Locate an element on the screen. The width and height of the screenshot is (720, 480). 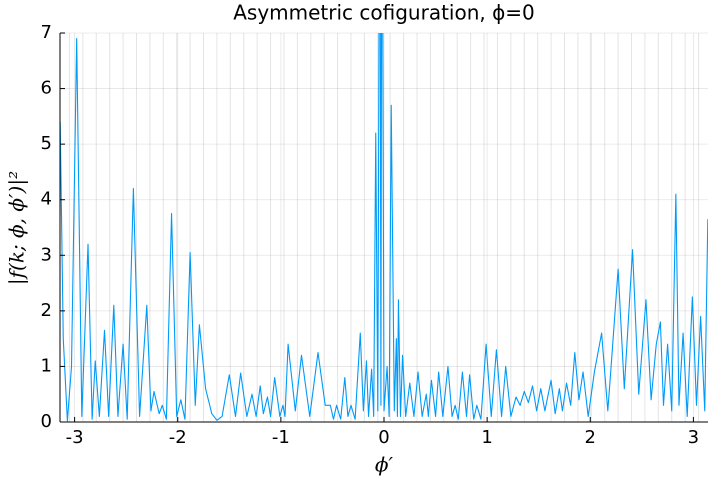
y-tick-label: 3 is located at coordinates (46, 254).